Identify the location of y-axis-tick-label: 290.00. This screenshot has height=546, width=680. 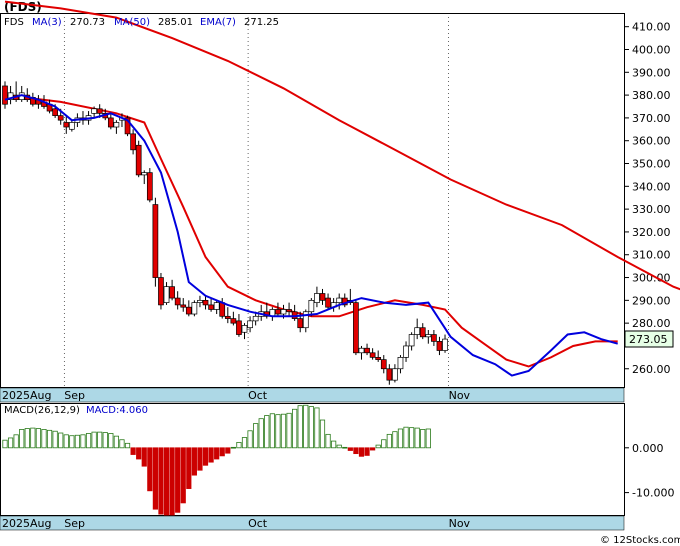
(651, 300).